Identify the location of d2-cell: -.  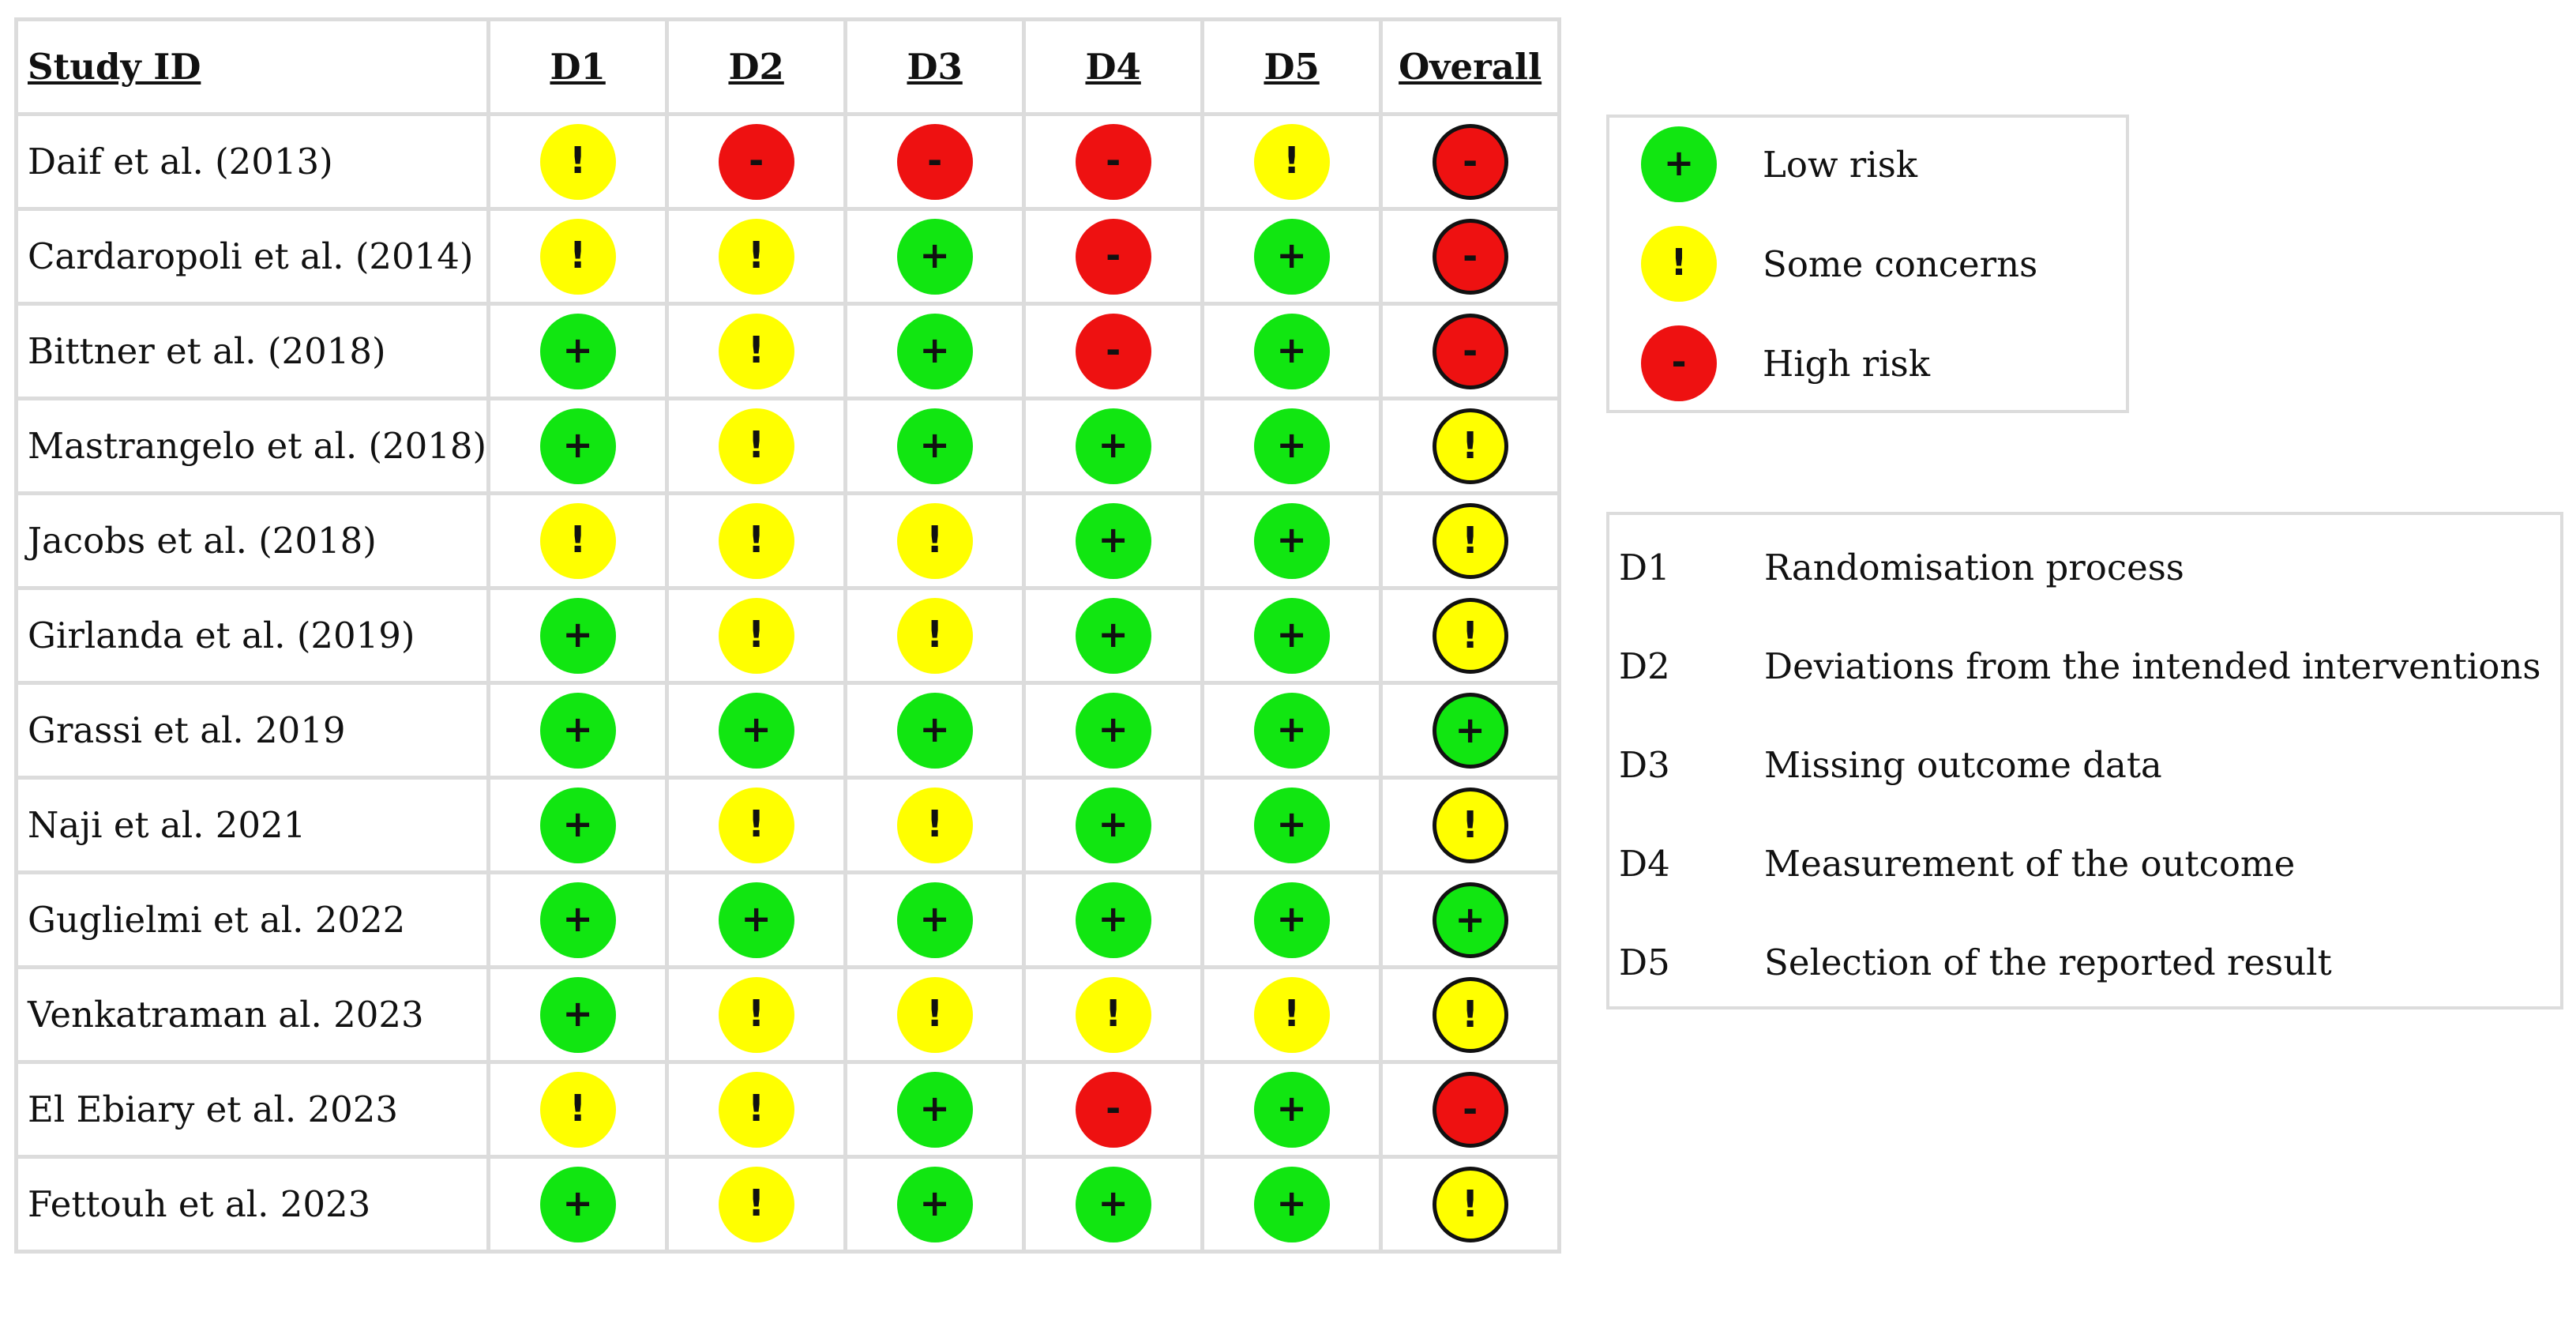
(756, 161).